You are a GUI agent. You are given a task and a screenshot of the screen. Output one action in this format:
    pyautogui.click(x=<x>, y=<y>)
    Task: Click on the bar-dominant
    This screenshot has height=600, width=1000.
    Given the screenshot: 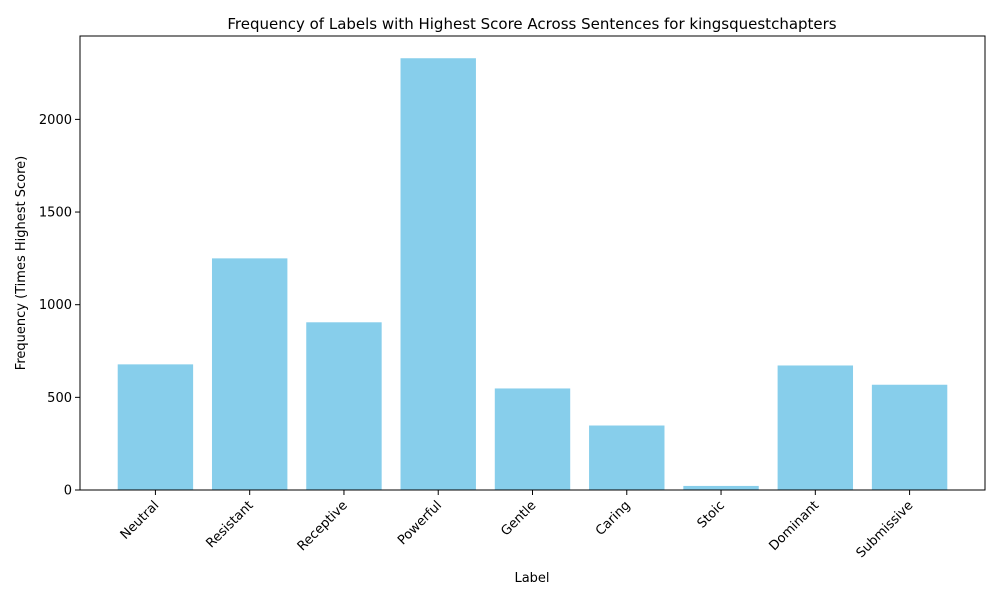 What is the action you would take?
    pyautogui.click(x=815, y=427)
    